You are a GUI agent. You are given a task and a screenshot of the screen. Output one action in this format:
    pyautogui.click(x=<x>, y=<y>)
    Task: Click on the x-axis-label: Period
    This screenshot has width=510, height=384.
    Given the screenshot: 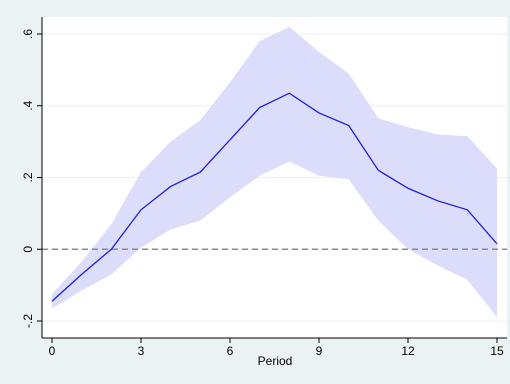 What is the action you would take?
    pyautogui.click(x=275, y=361)
    